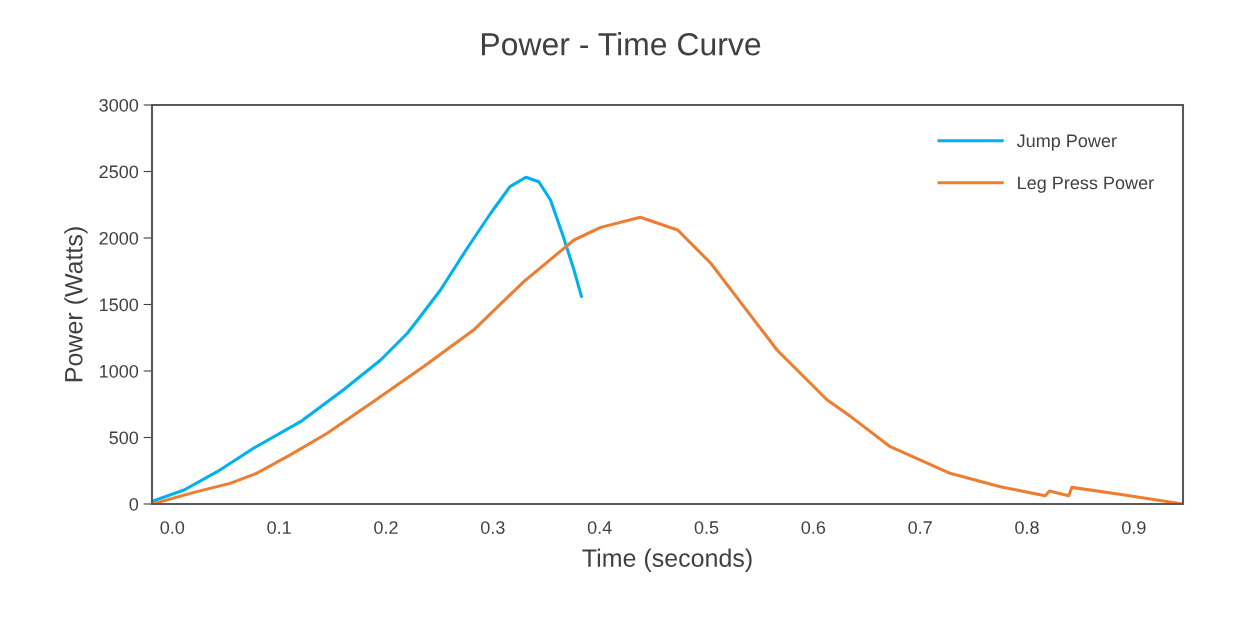 Image resolution: width=1241 pixels, height=629 pixels. Describe the element at coordinates (1134, 527) in the screenshot. I see `x-tick-label: 0.9` at that location.